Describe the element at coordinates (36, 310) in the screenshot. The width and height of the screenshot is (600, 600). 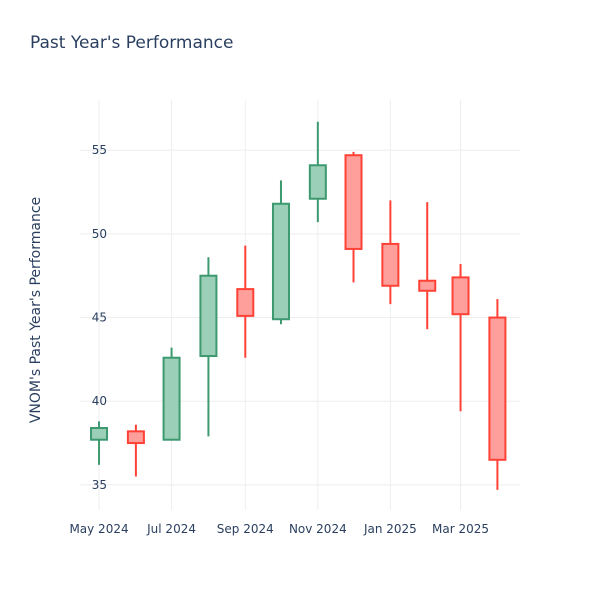
I see `y-axis-label: VNOM's Past Year's Performance` at that location.